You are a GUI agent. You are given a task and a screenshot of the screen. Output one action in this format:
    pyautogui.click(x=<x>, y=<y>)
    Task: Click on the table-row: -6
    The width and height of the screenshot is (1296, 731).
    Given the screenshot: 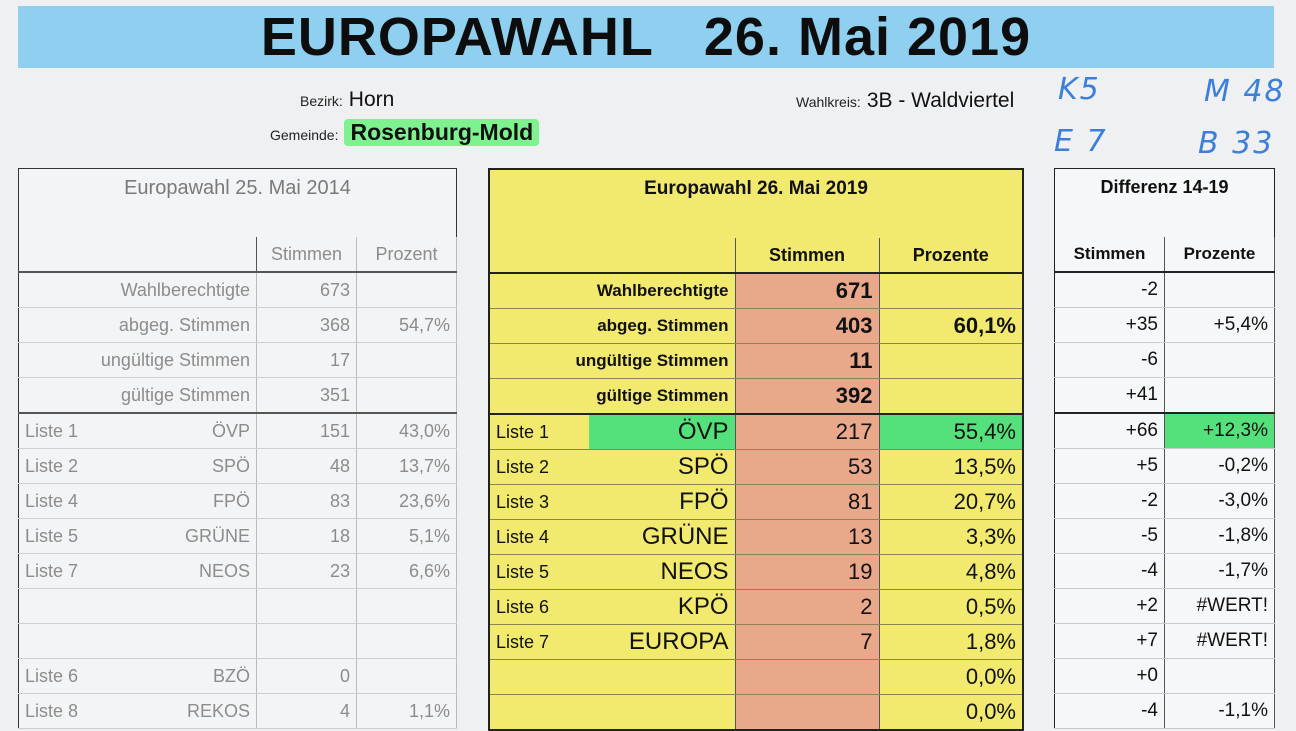 What is the action you would take?
    pyautogui.click(x=1164, y=360)
    